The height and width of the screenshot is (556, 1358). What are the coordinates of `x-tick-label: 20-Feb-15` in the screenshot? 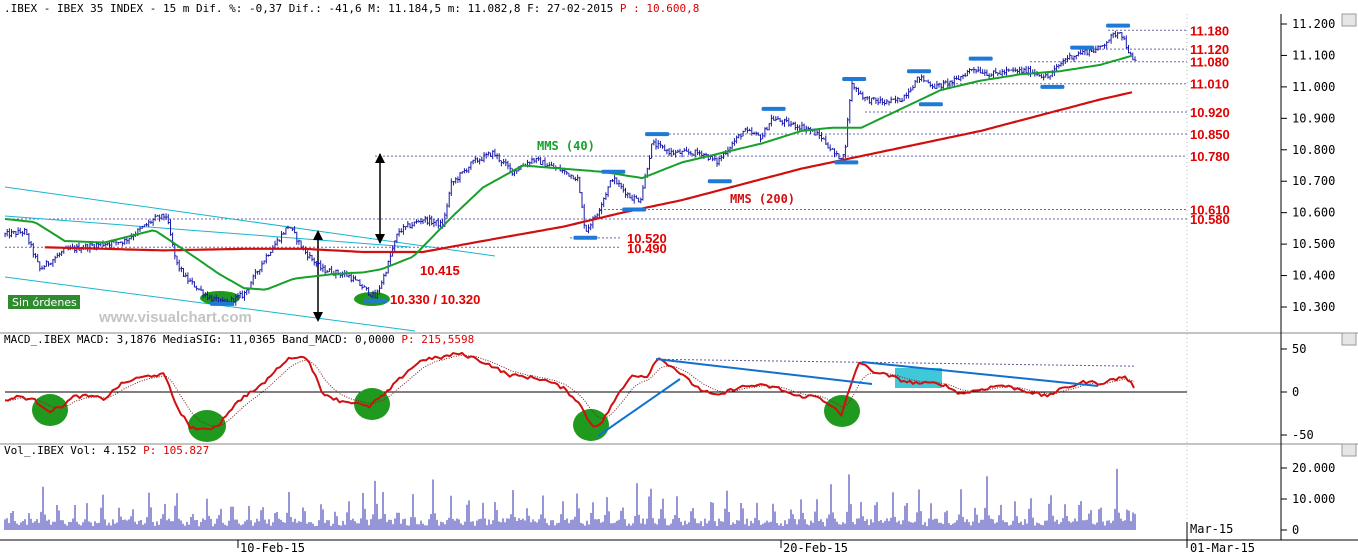 It's located at (815, 548).